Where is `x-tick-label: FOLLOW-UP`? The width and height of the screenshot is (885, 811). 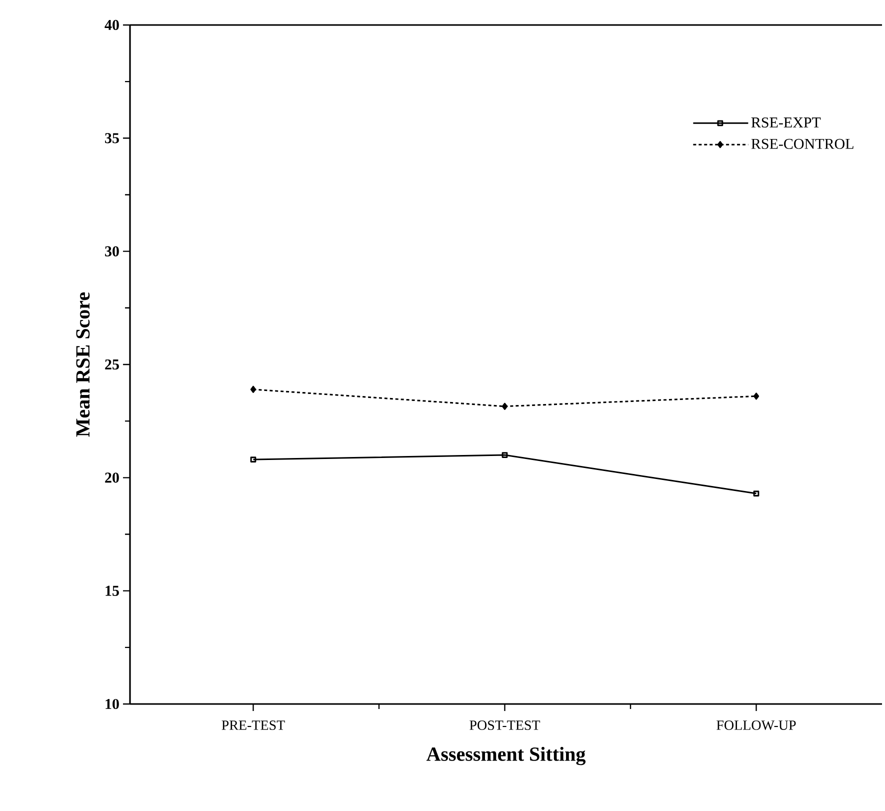 x-tick-label: FOLLOW-UP is located at coordinates (756, 725).